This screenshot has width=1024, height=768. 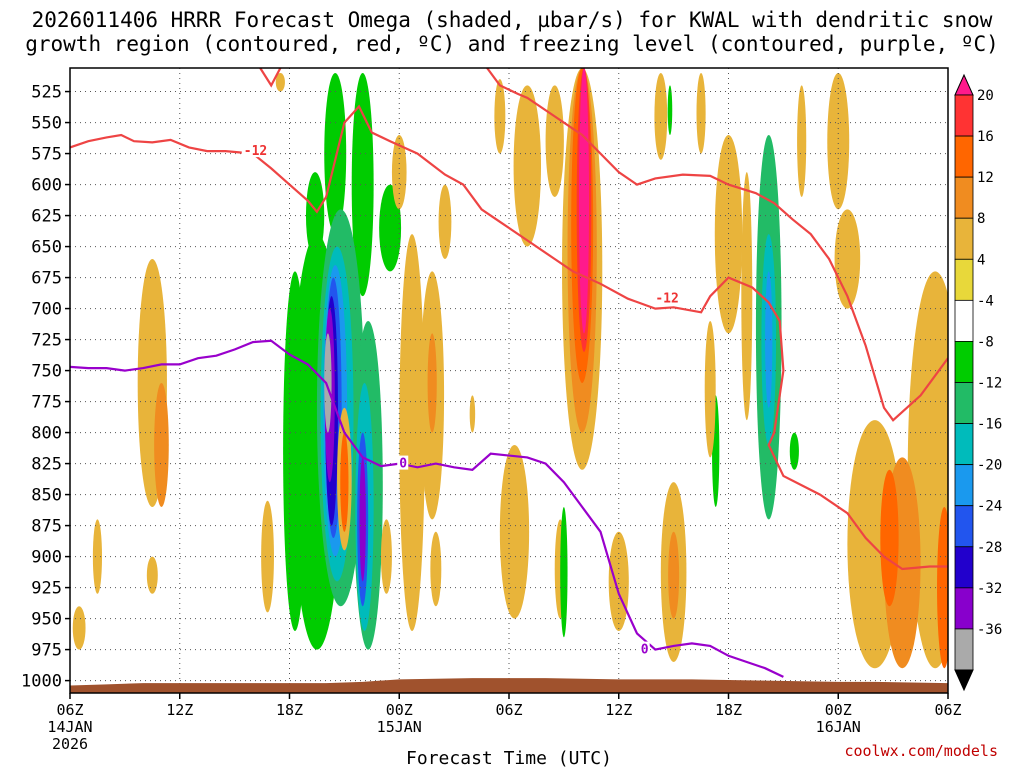 I want to click on y-tick-label-525: 525, so click(x=46, y=93).